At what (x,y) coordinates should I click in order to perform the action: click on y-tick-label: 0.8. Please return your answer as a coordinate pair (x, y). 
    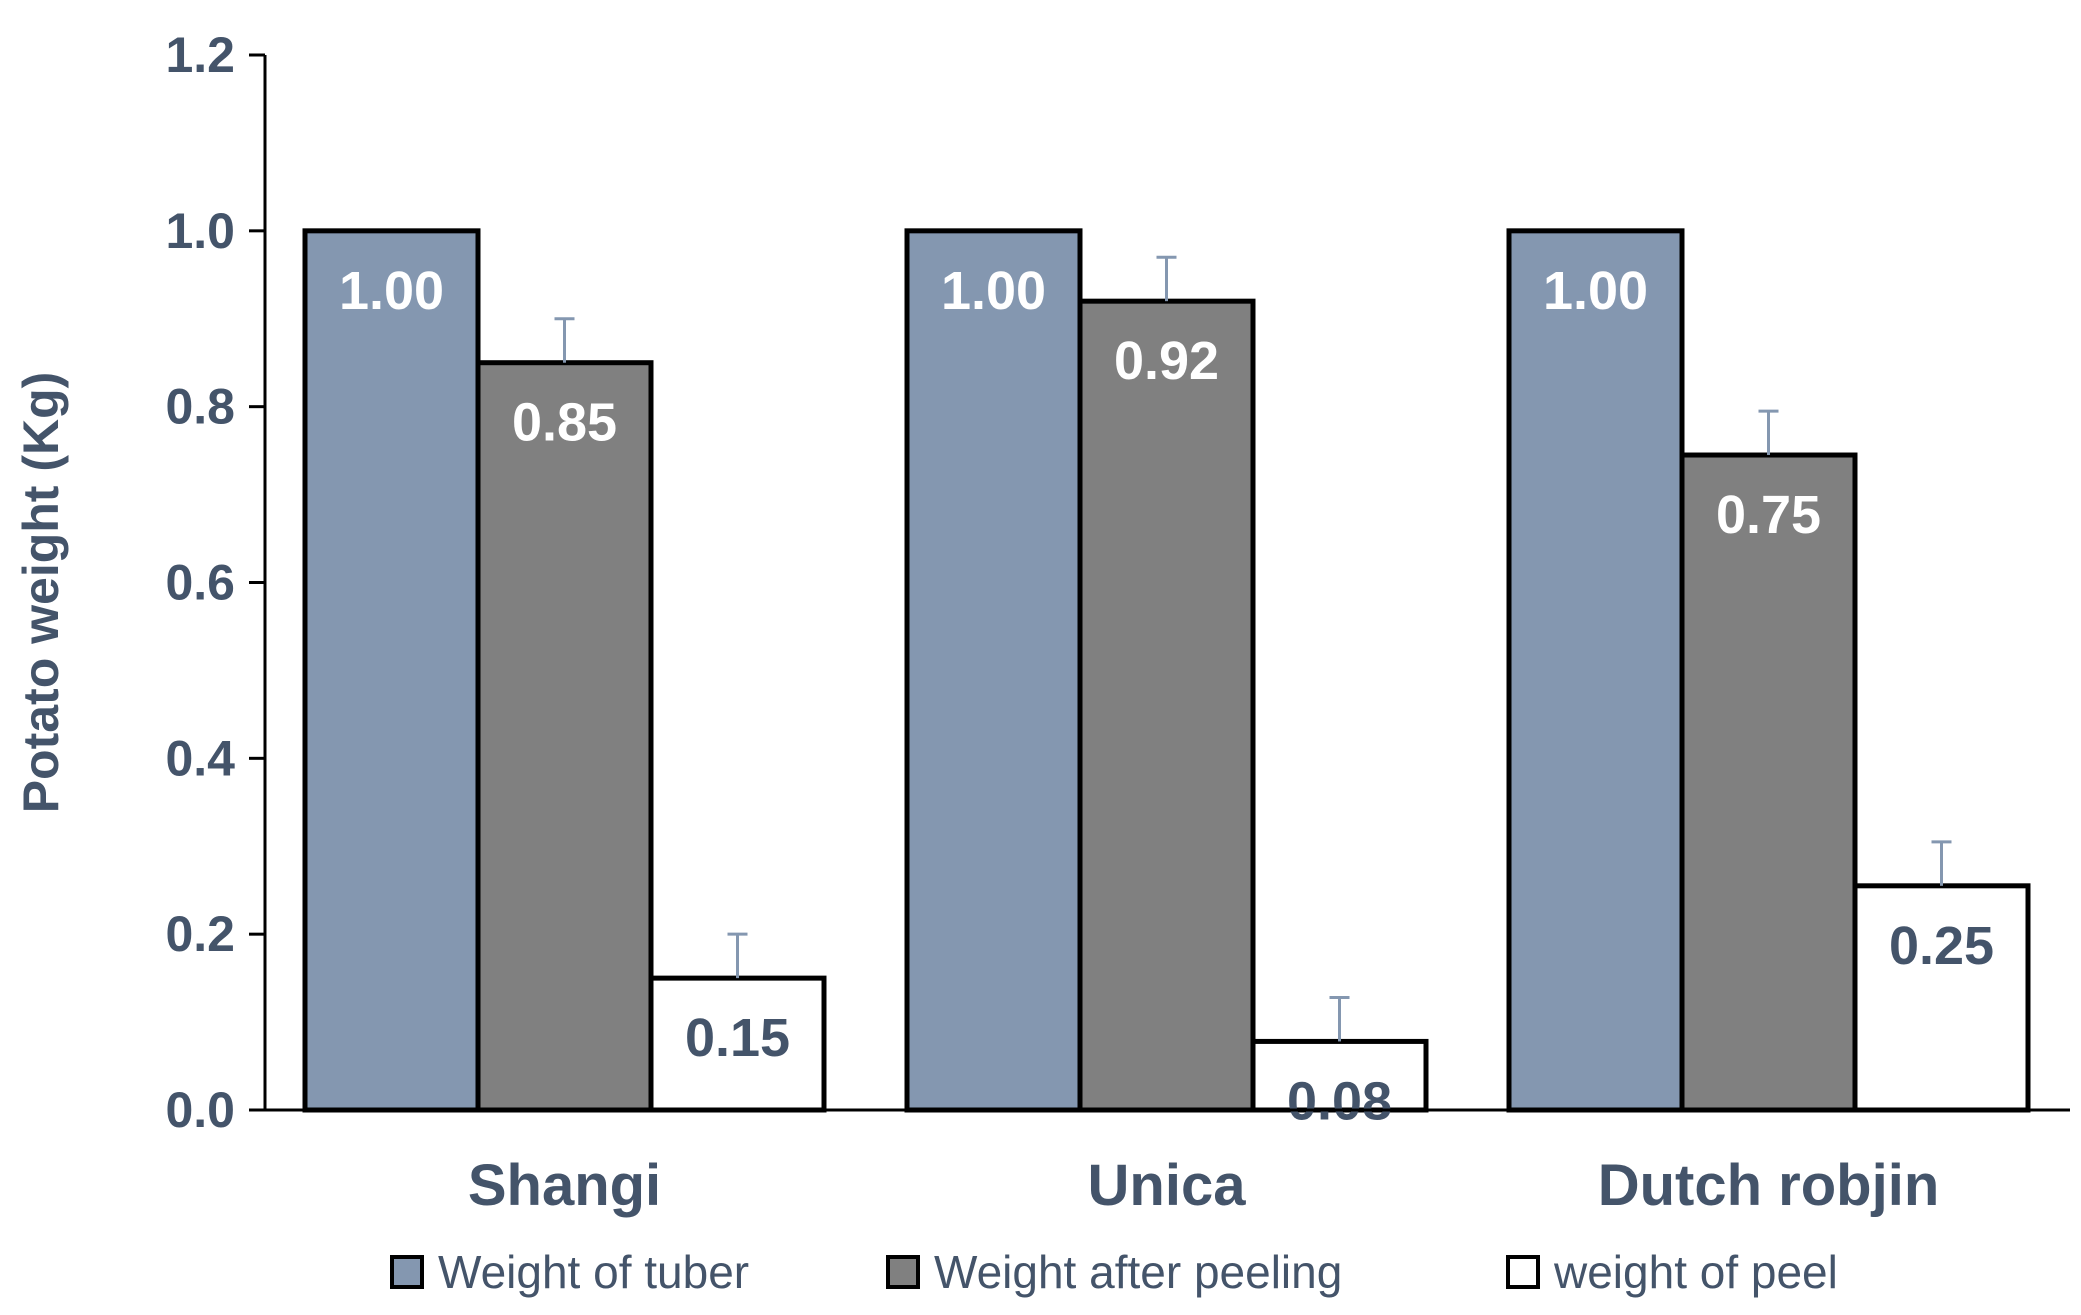
    Looking at the image, I should click on (200, 407).